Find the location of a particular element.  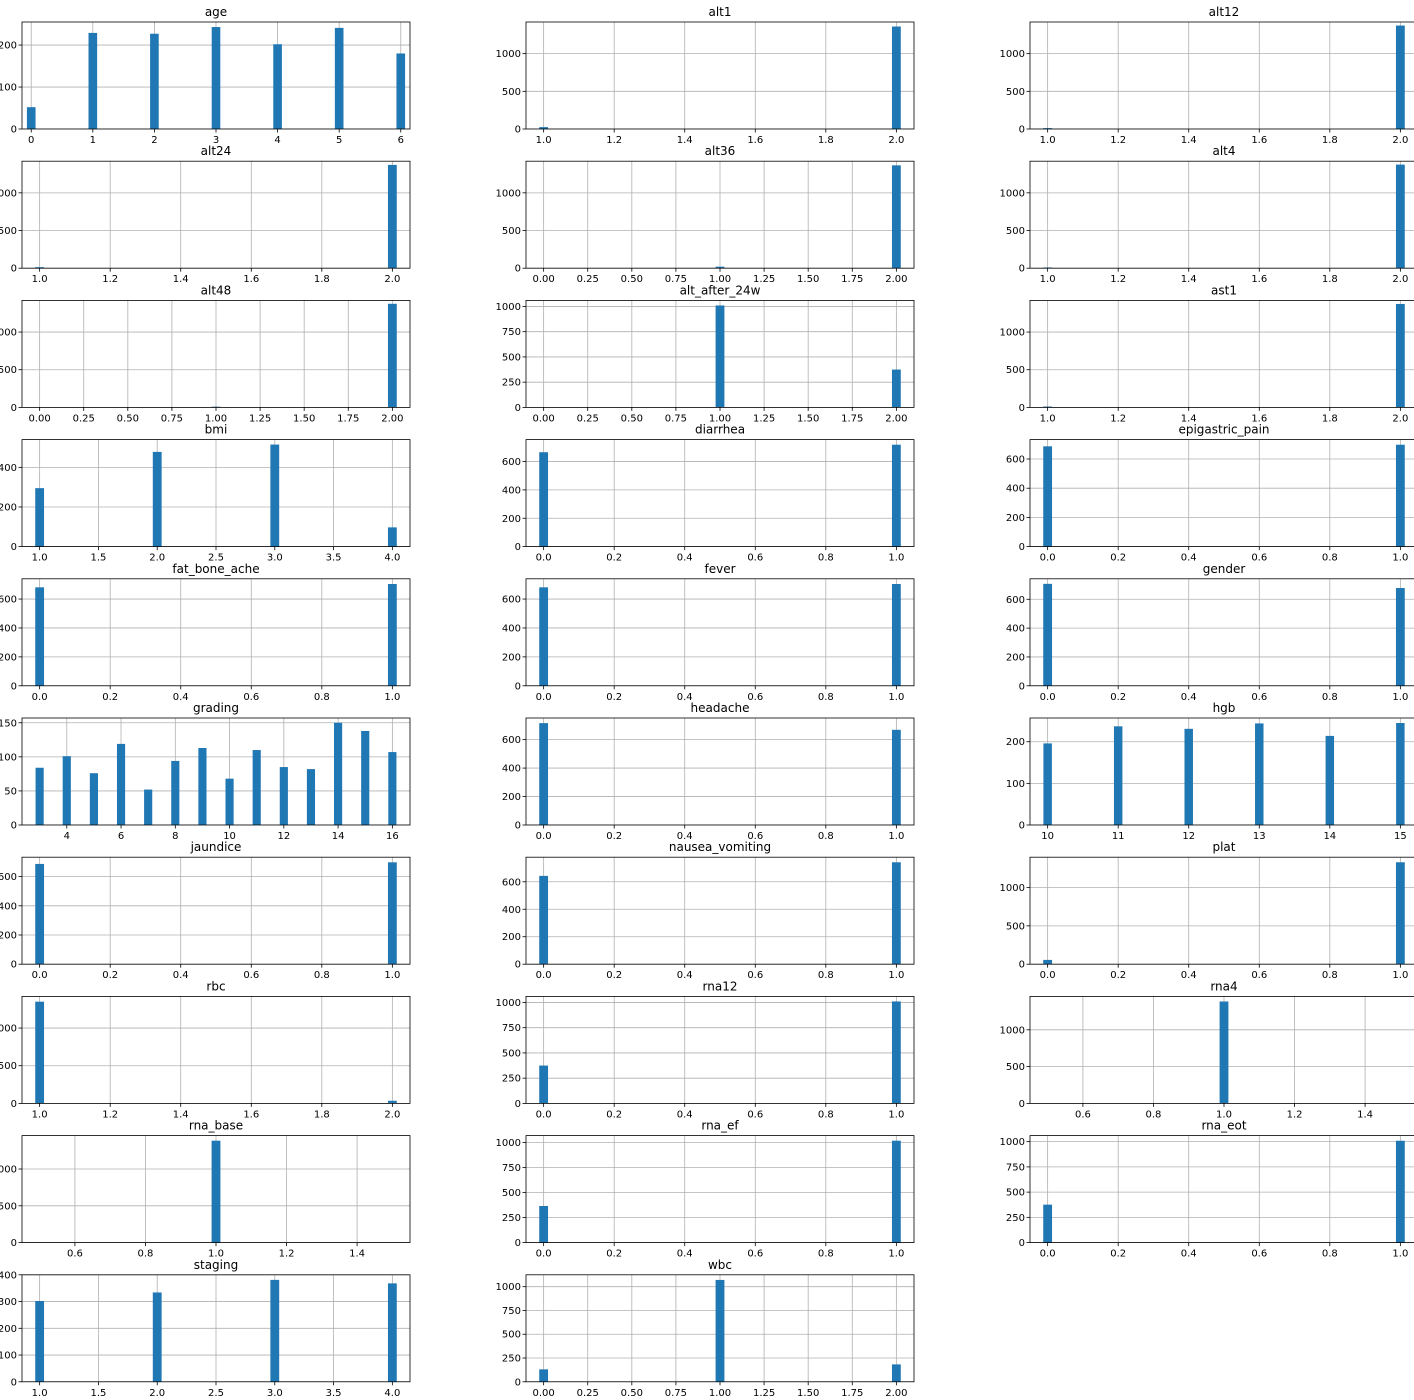

subplot-title: rna4 is located at coordinates (1223, 986).